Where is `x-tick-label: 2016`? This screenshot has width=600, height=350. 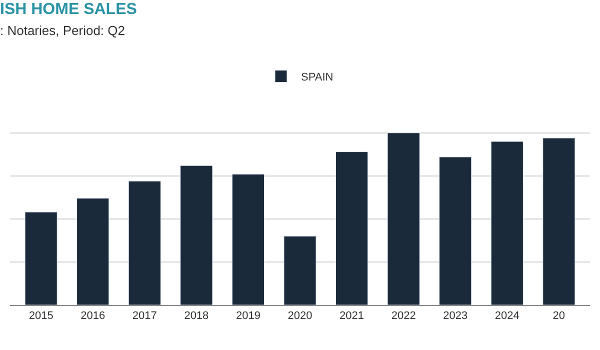
x-tick-label: 2016 is located at coordinates (93, 316).